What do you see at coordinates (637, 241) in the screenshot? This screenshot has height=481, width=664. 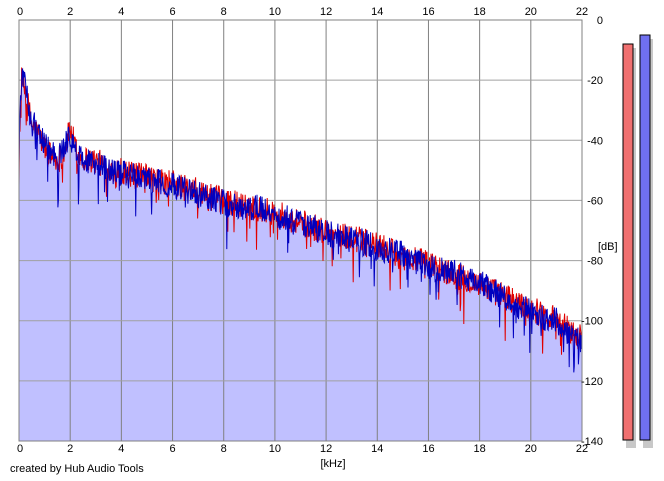 I see `level-meters` at bounding box center [637, 241].